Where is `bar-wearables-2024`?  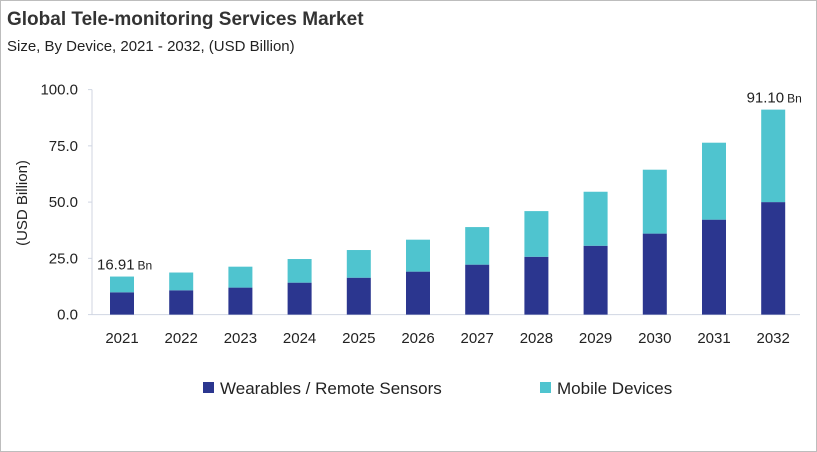 bar-wearables-2024 is located at coordinates (299, 298).